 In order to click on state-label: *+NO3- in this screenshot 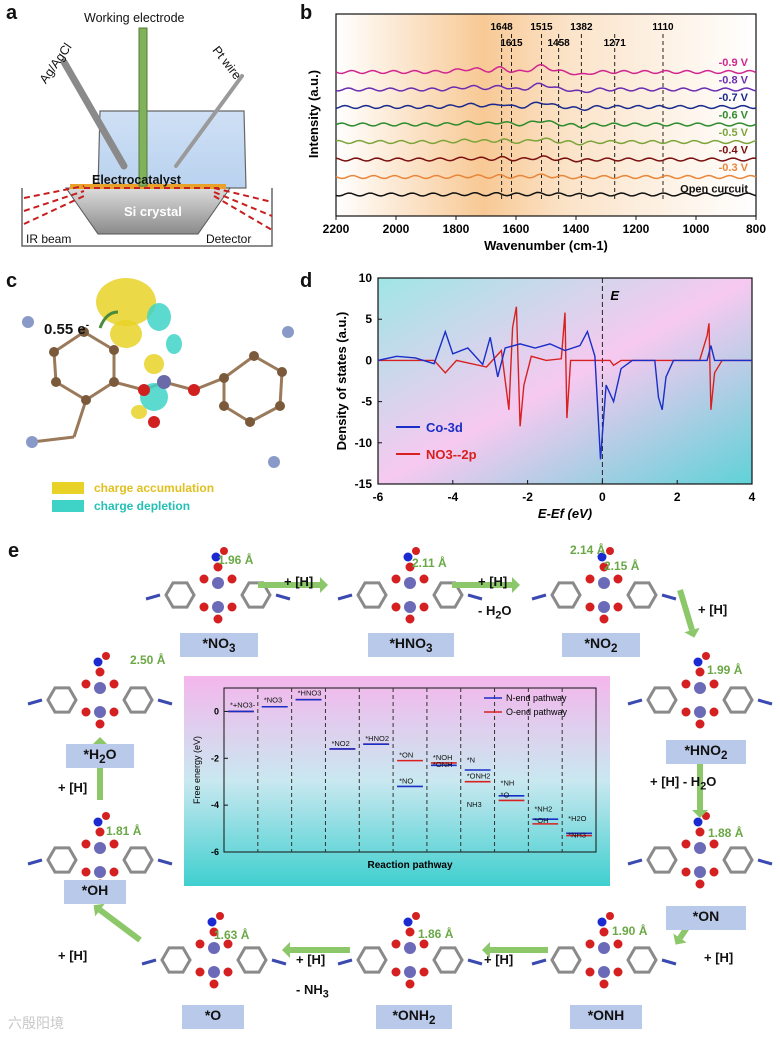, I will do `click(243, 704)`.